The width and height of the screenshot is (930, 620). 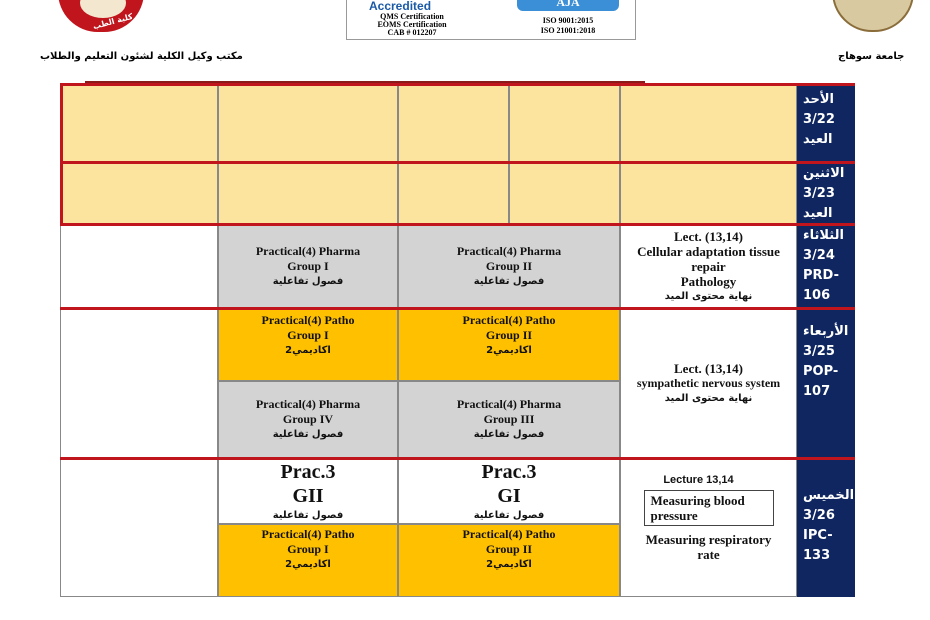 I want to click on header-divider, so click(x=365, y=82).